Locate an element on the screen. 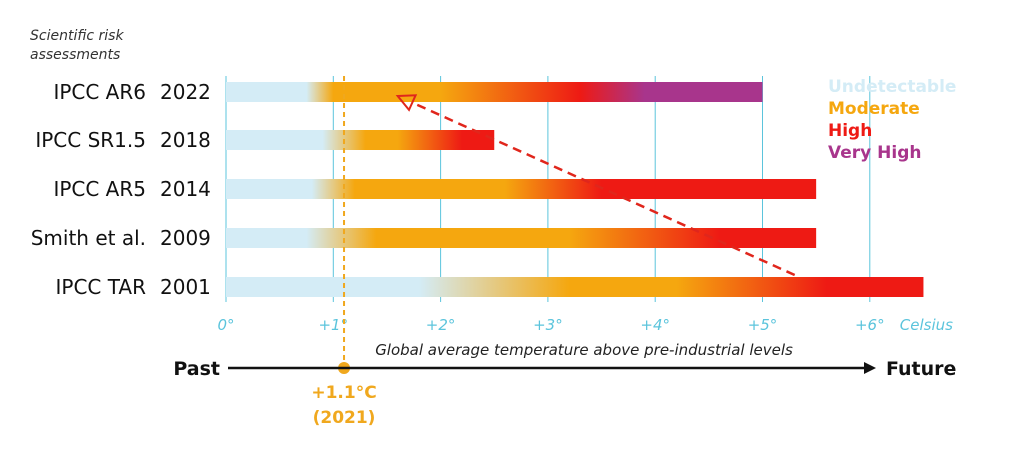 This screenshot has width=1026, height=459. timeline-future-label: Future is located at coordinates (921, 369).